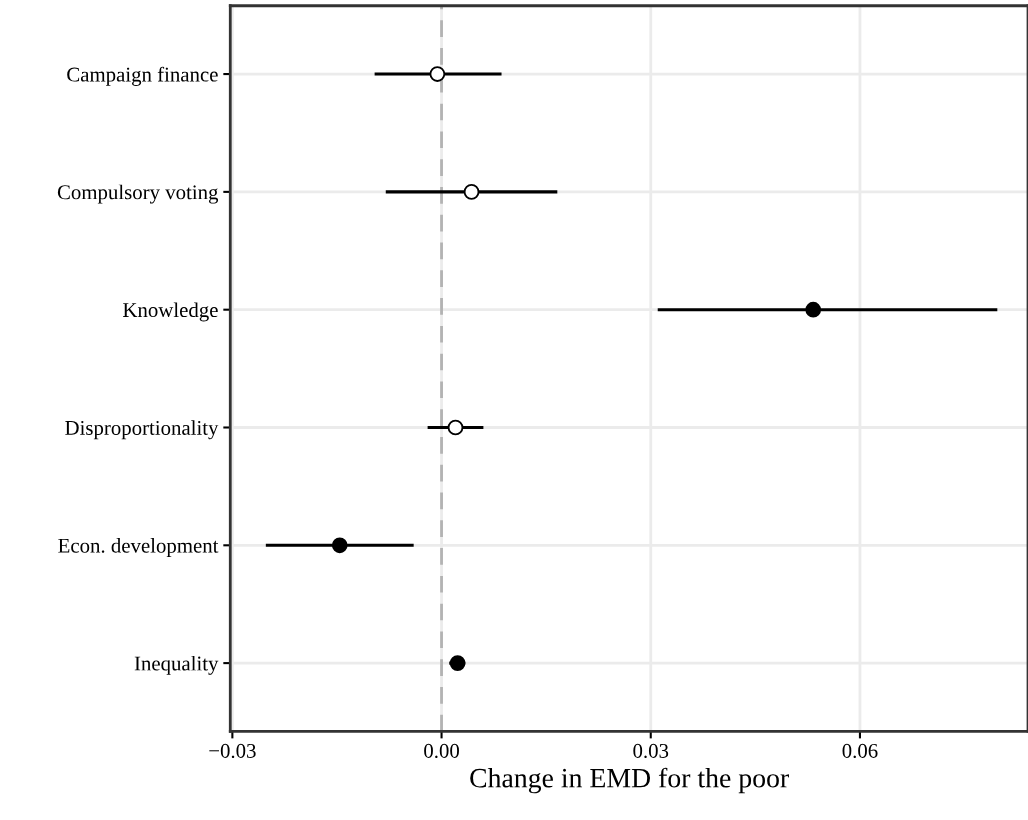  I want to click on y-tick-label: Disproportionality, so click(142, 430).